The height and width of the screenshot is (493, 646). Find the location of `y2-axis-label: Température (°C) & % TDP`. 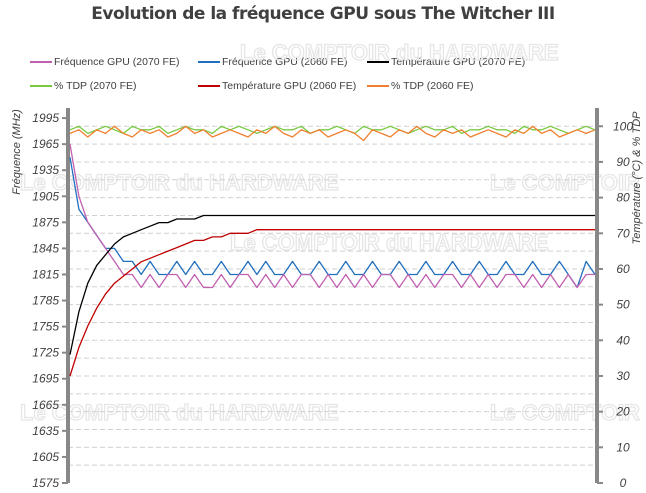

y2-axis-label: Température (°C) & % TDP is located at coordinates (637, 178).